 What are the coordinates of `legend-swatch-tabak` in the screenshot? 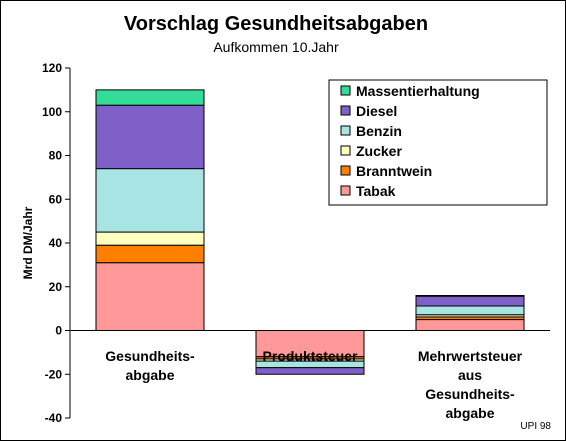 It's located at (345, 190).